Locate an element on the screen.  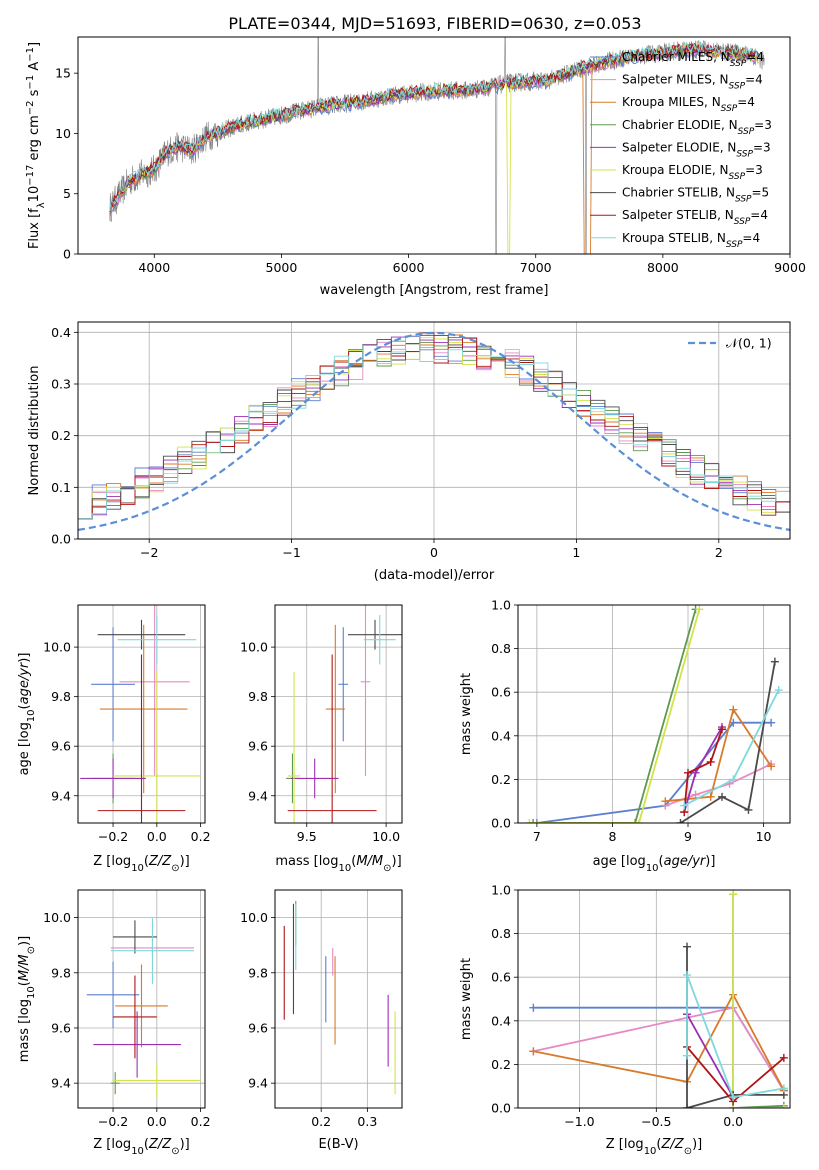
label-part: M/M is located at coordinates (24, 967).